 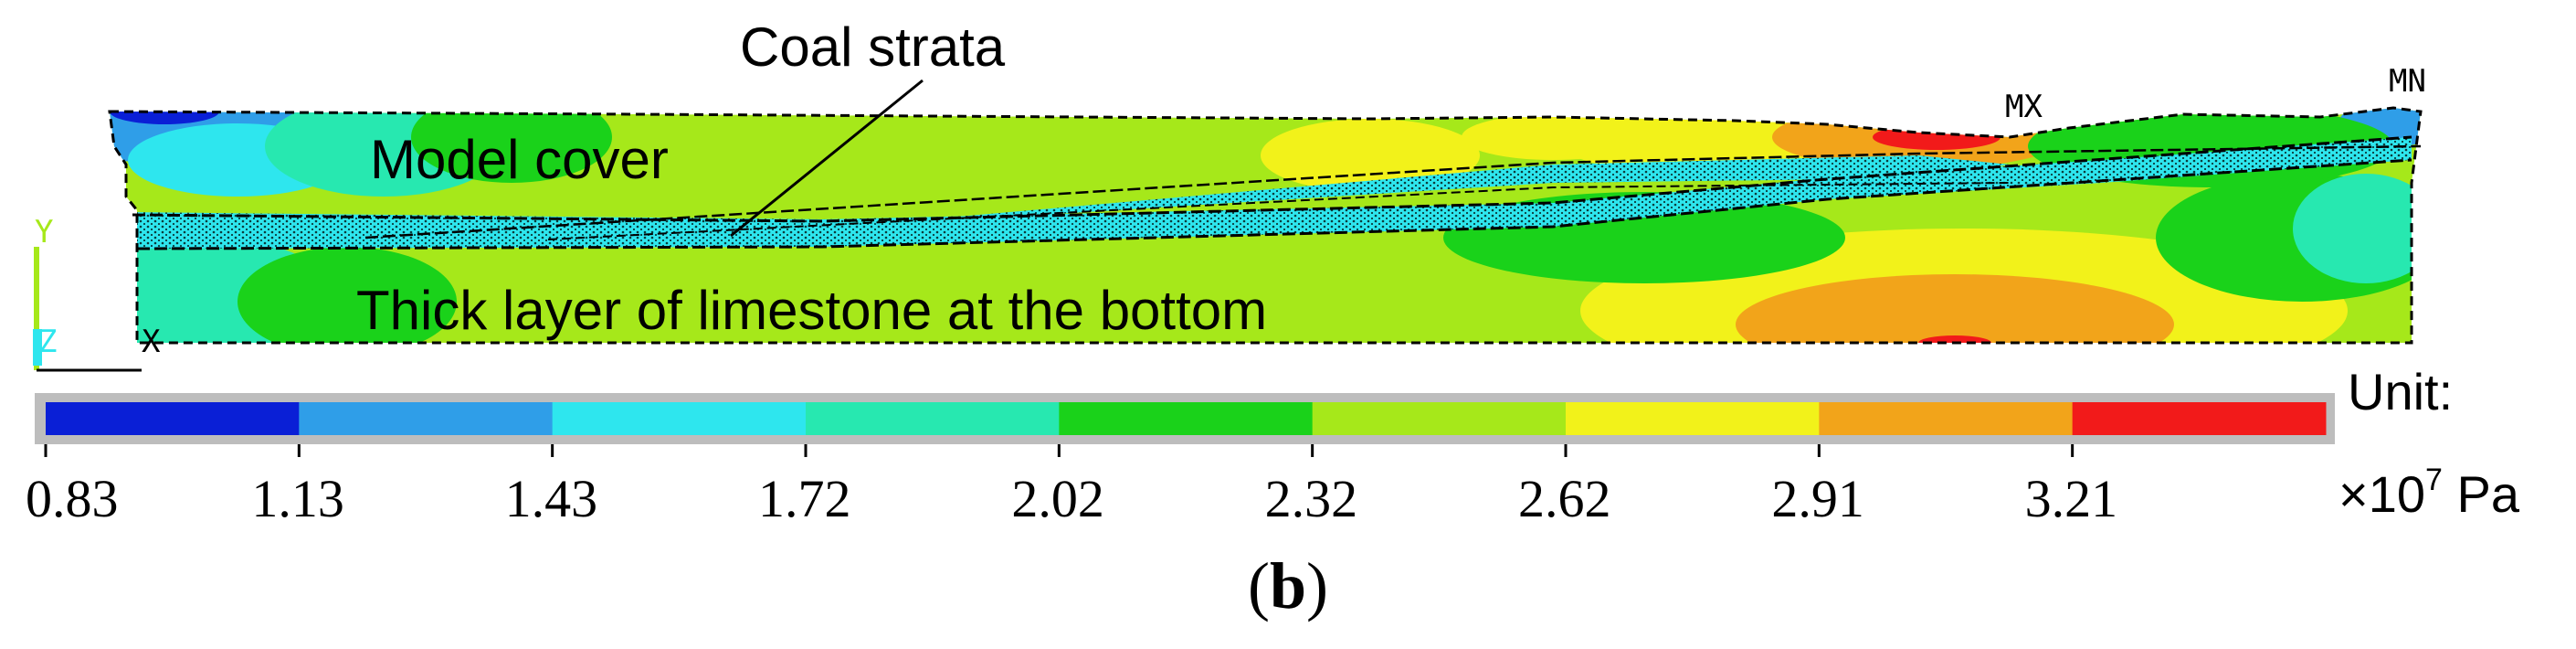 What do you see at coordinates (827, 158) in the screenshot?
I see `coal-strata-leader-line` at bounding box center [827, 158].